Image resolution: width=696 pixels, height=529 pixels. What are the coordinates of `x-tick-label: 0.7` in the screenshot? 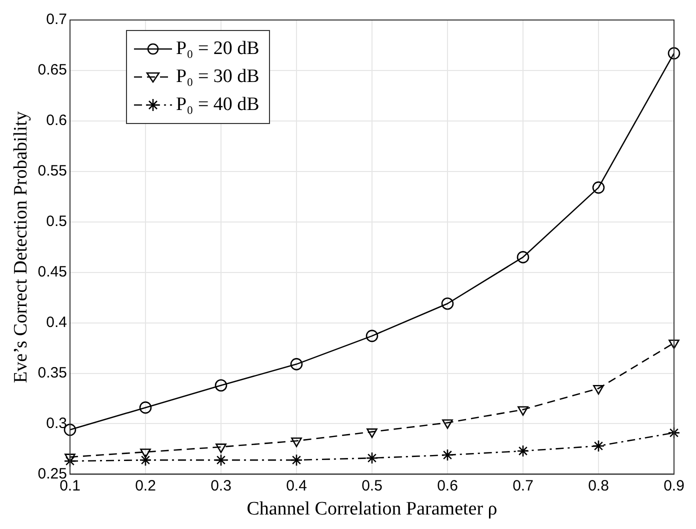 It's located at (523, 485).